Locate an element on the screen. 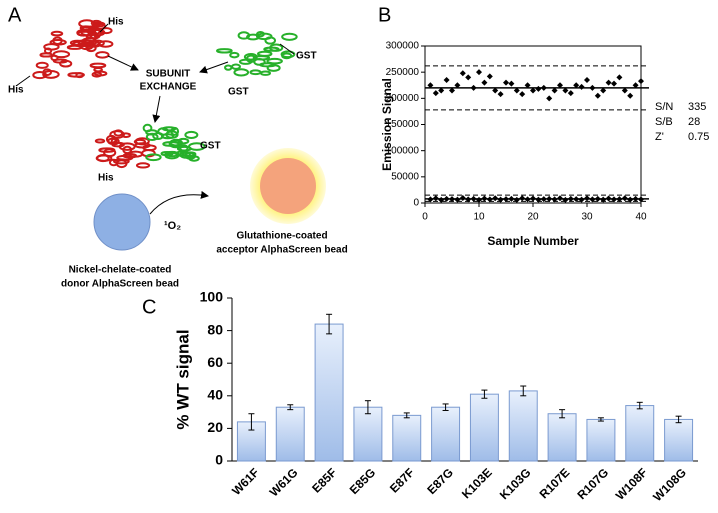 This screenshot has width=718, height=513. panel-label: A is located at coordinates (15, 15).